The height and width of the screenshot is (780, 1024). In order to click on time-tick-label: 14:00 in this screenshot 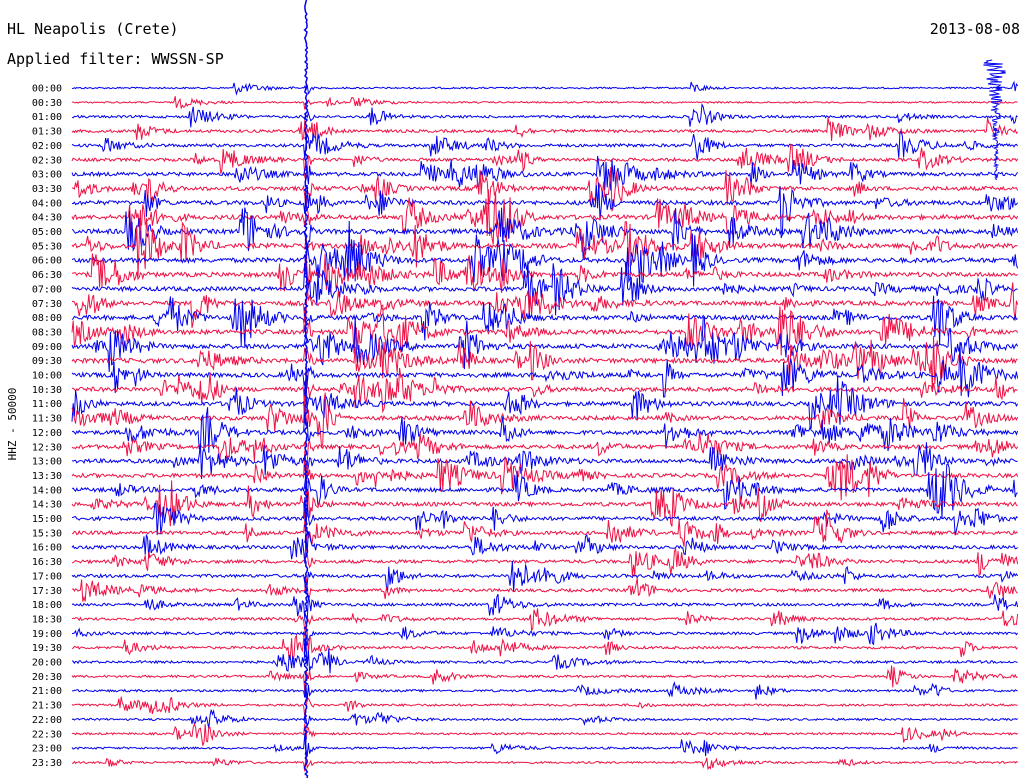, I will do `click(47, 490)`.